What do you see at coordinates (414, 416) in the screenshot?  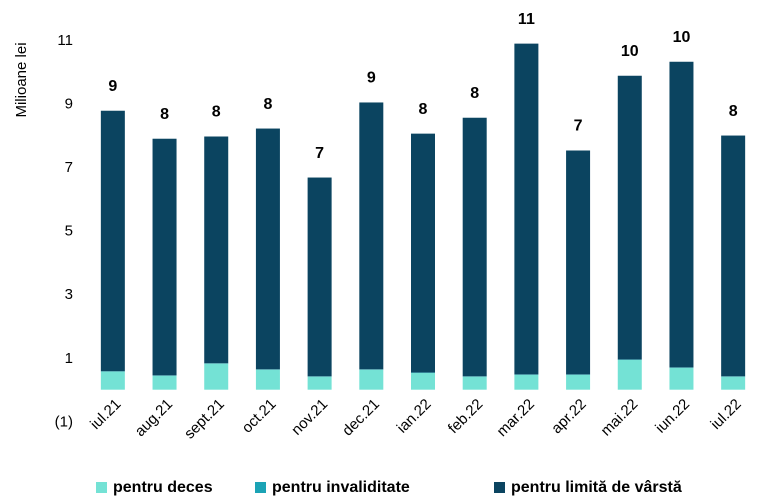 I see `x-tick-label: ian.22` at bounding box center [414, 416].